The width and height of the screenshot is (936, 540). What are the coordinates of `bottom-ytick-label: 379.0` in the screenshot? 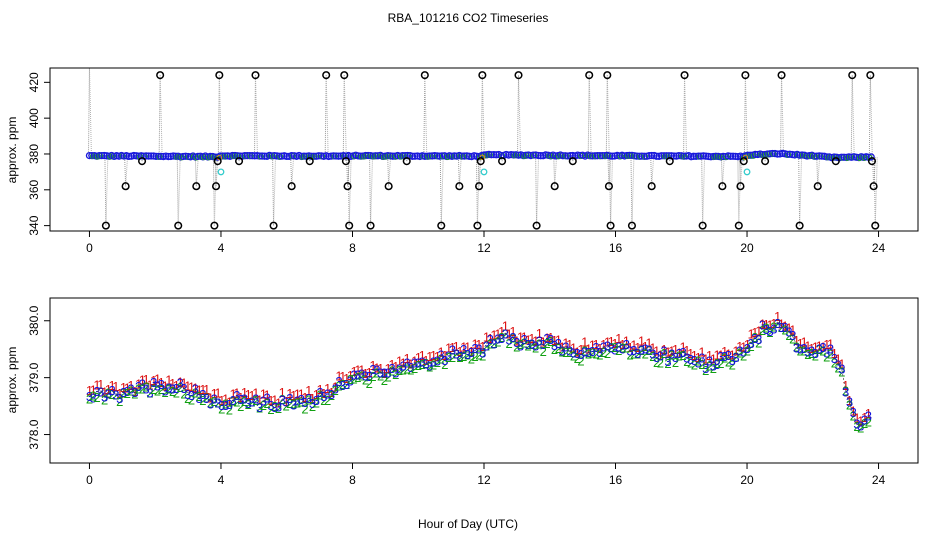 It's located at (34, 377).